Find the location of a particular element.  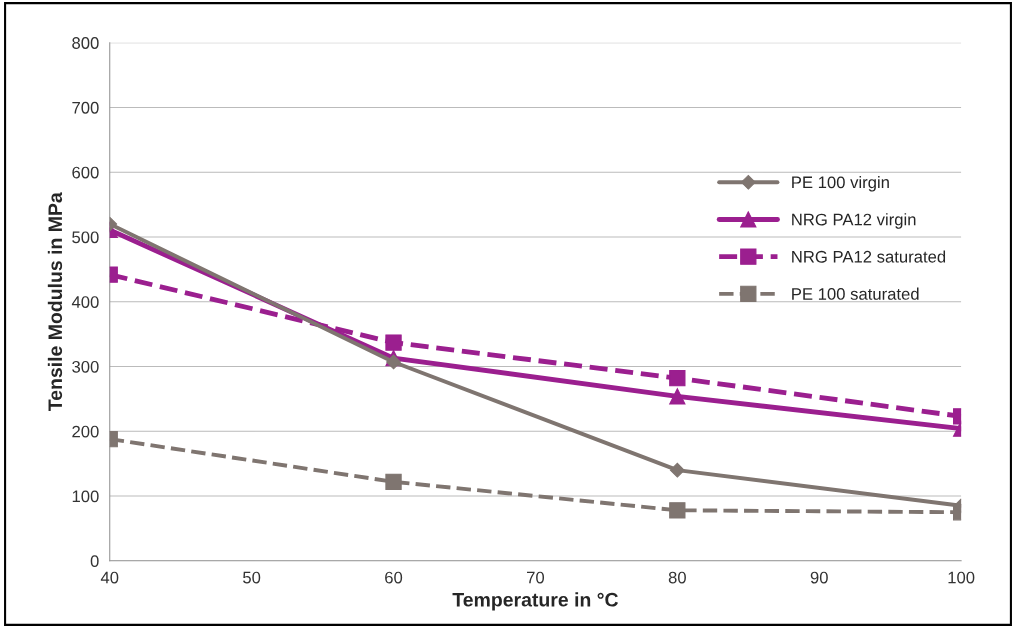

y-tick-label: 300 is located at coordinates (85, 366).